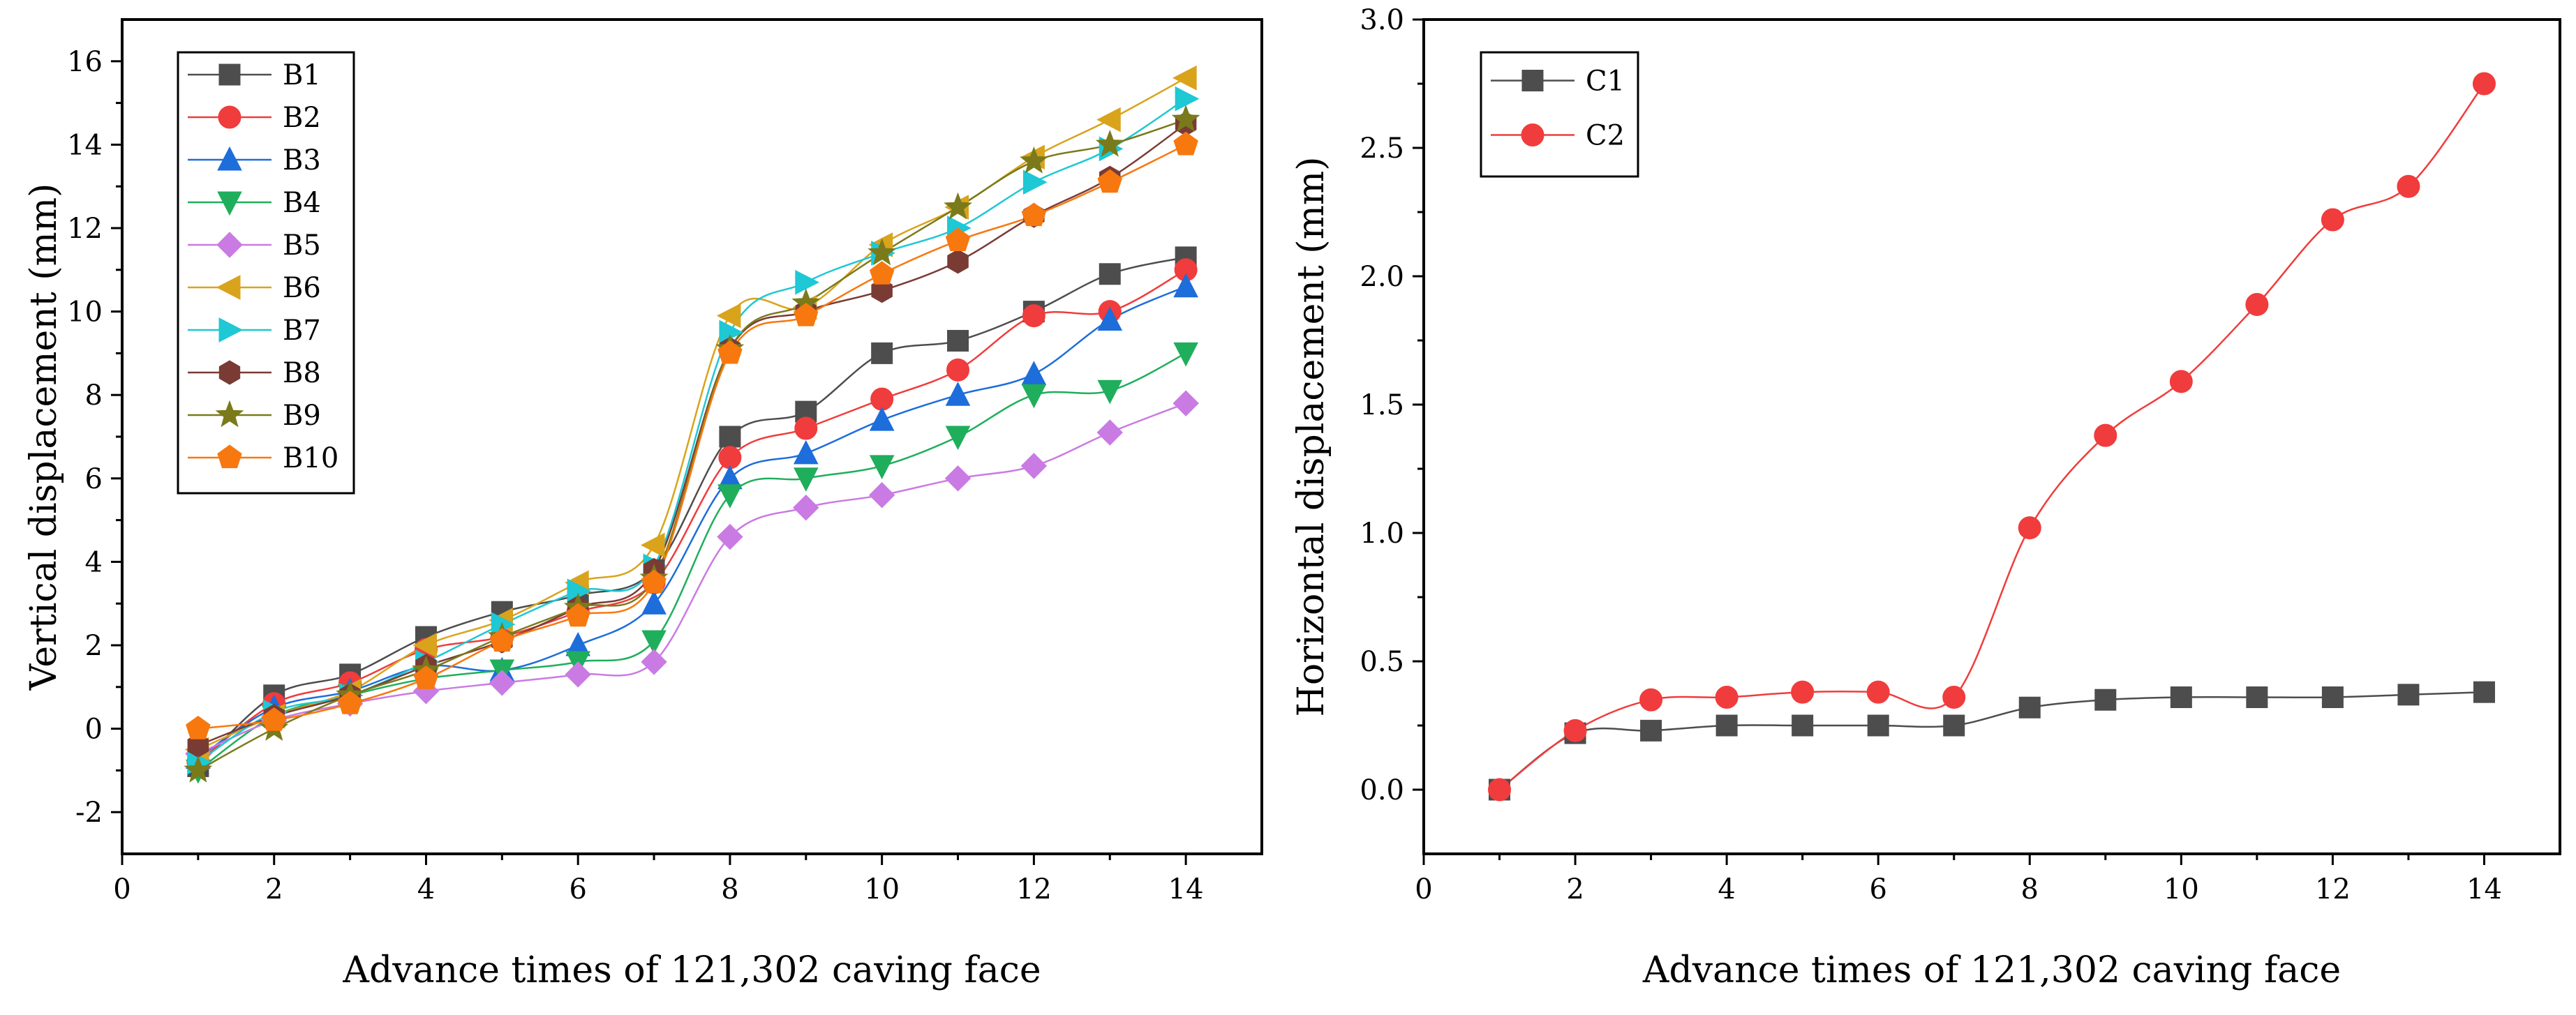 This screenshot has width=2576, height=1015. Describe the element at coordinates (94, 479) in the screenshot. I see `y-tick-label: 6` at that location.